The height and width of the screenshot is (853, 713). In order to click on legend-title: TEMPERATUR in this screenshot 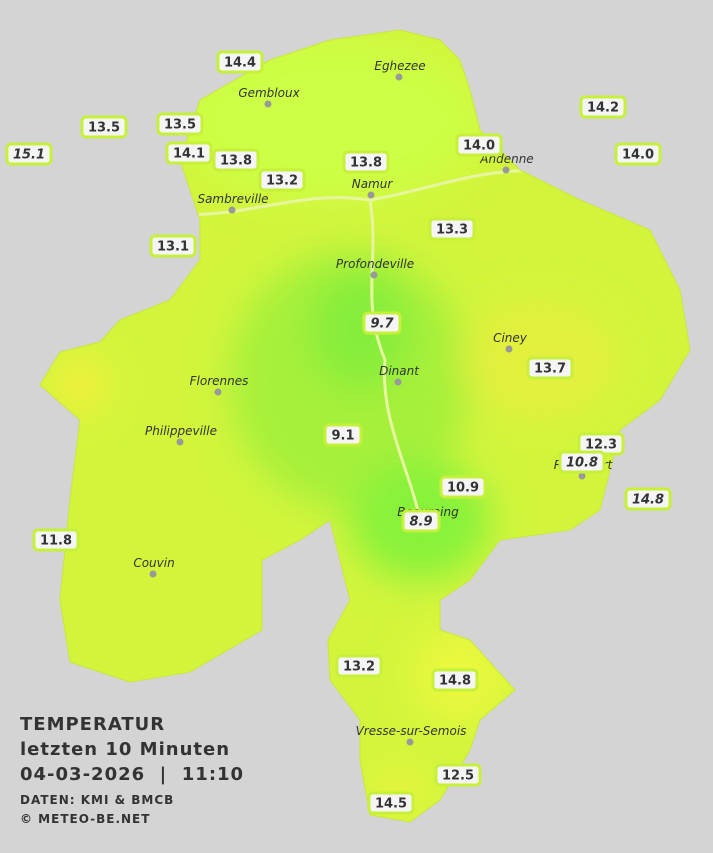, I will do `click(92, 724)`.